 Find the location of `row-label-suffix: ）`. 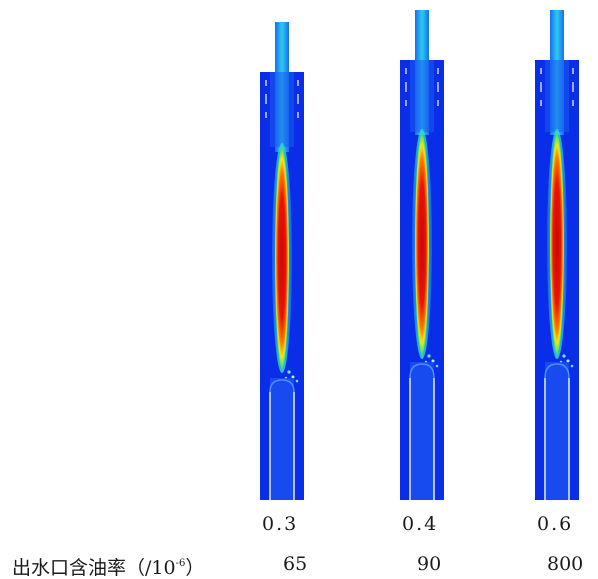

row-label-suffix: ） is located at coordinates (195, 568).